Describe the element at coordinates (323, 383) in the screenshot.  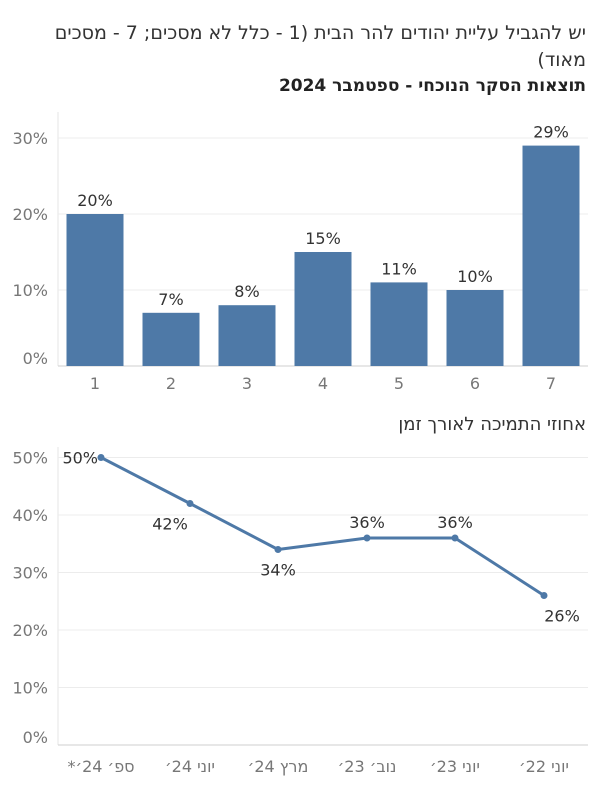
I see `x-tick-label: 4` at that location.